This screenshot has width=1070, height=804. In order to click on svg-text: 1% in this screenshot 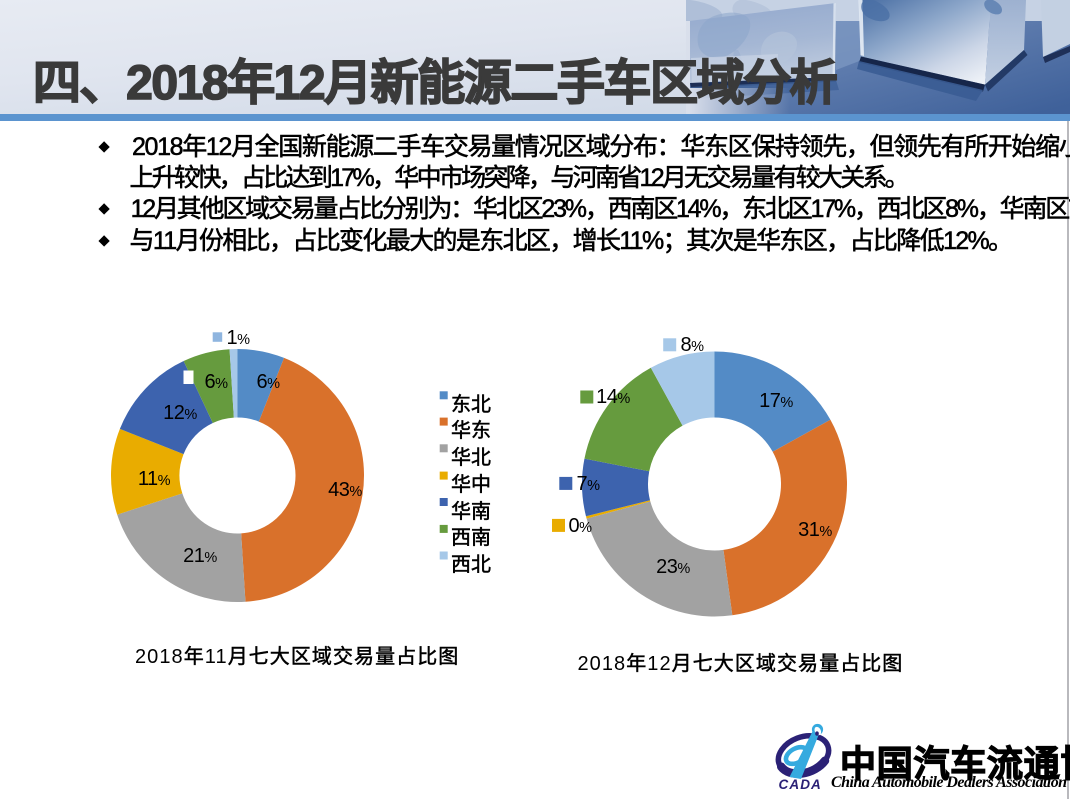, I will do `click(238, 338)`.